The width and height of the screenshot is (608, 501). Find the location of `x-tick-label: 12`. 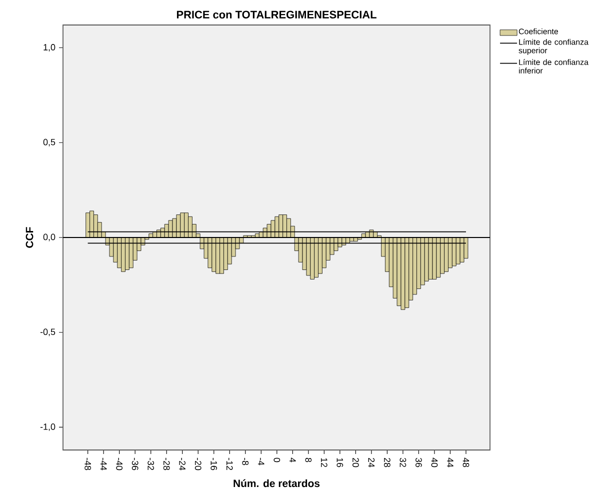

x-tick-label: 12 is located at coordinates (324, 463).